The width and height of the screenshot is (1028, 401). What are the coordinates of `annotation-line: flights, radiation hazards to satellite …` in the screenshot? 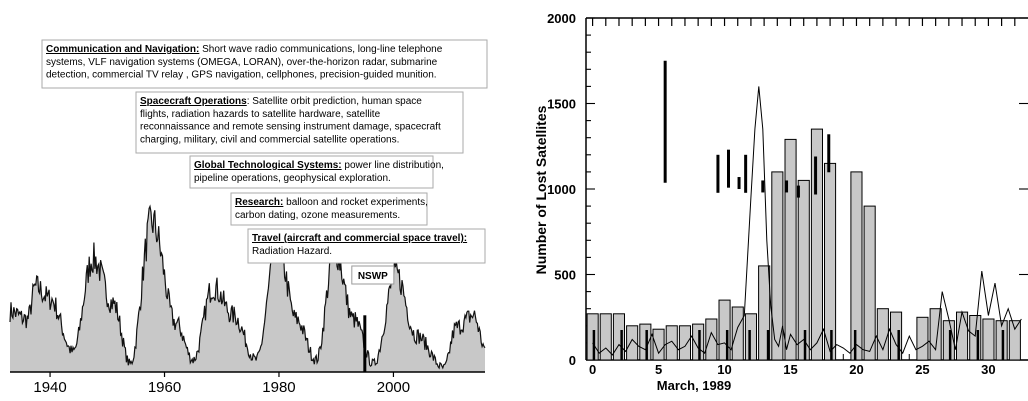 It's located at (260, 114).